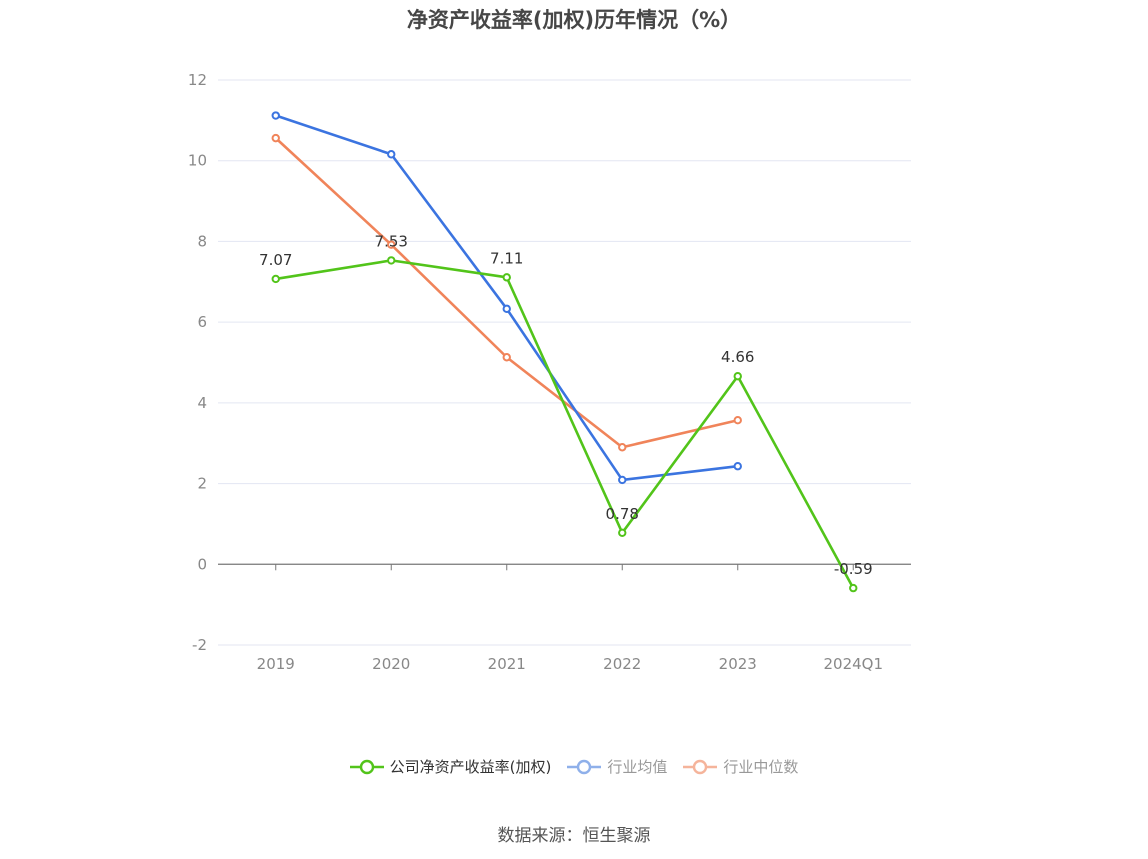 This screenshot has width=1148, height=859. What do you see at coordinates (506, 258) in the screenshot?
I see `data-label: 7.11` at bounding box center [506, 258].